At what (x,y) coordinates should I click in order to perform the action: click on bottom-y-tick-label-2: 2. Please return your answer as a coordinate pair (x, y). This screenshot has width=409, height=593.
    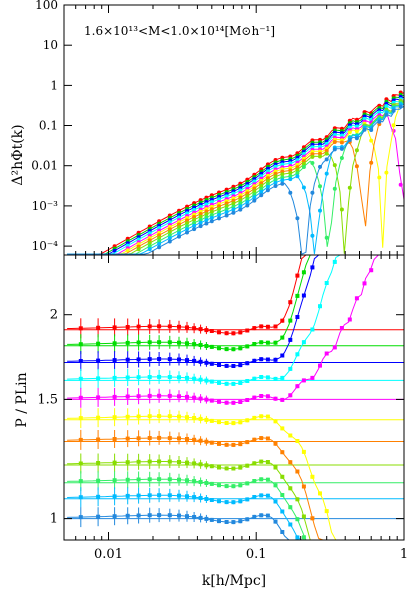
    Looking at the image, I should click on (54, 315).